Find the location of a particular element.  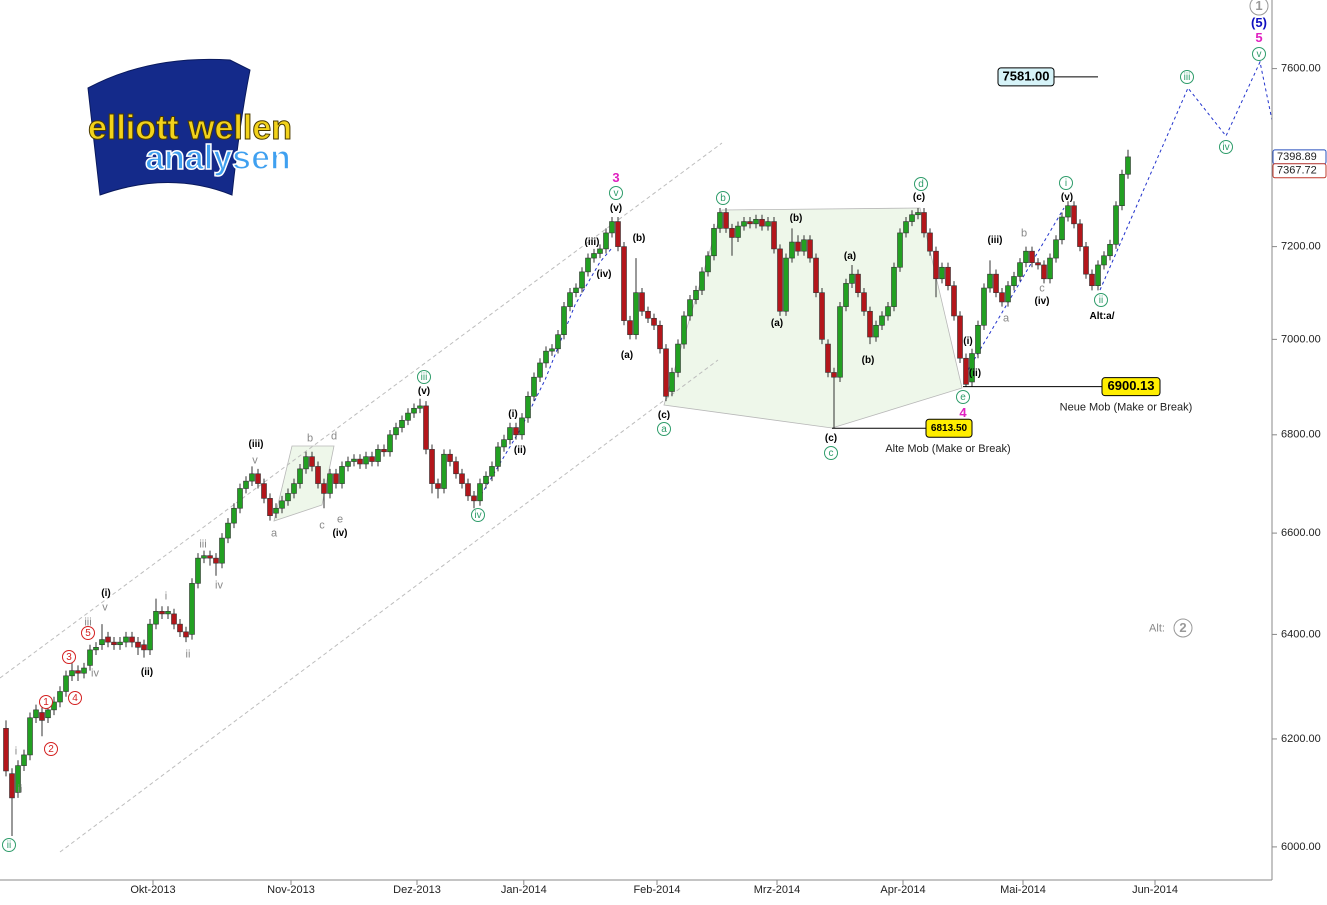

logo-flag is located at coordinates (169, 127).